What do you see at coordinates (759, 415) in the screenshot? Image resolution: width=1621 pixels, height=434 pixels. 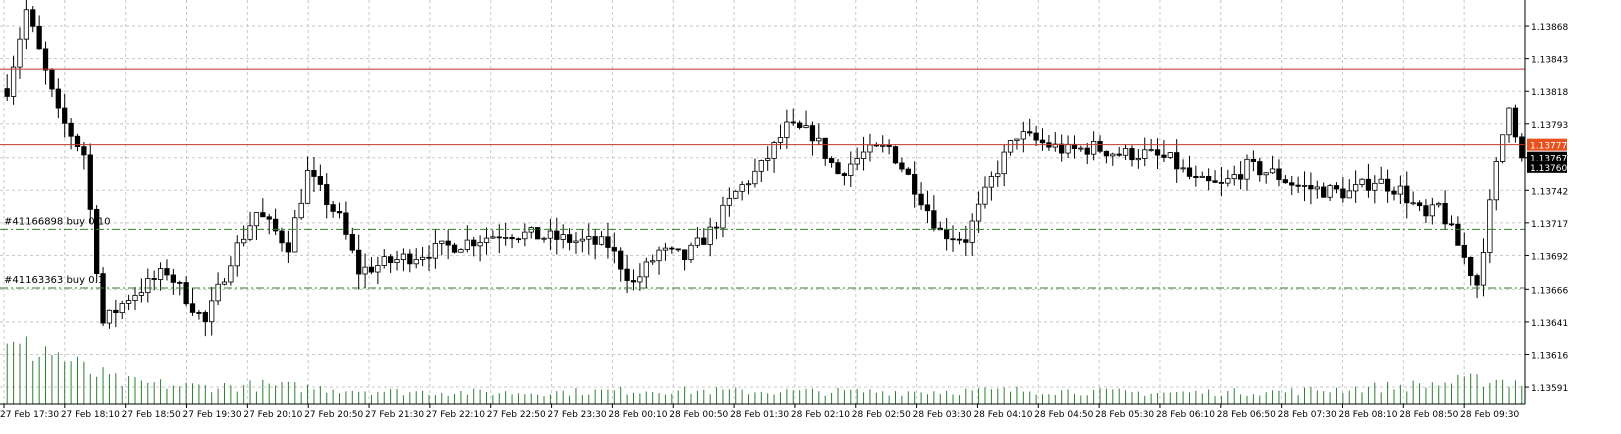 I see `x-tick-label: 28 Feb 01:30` at bounding box center [759, 415].